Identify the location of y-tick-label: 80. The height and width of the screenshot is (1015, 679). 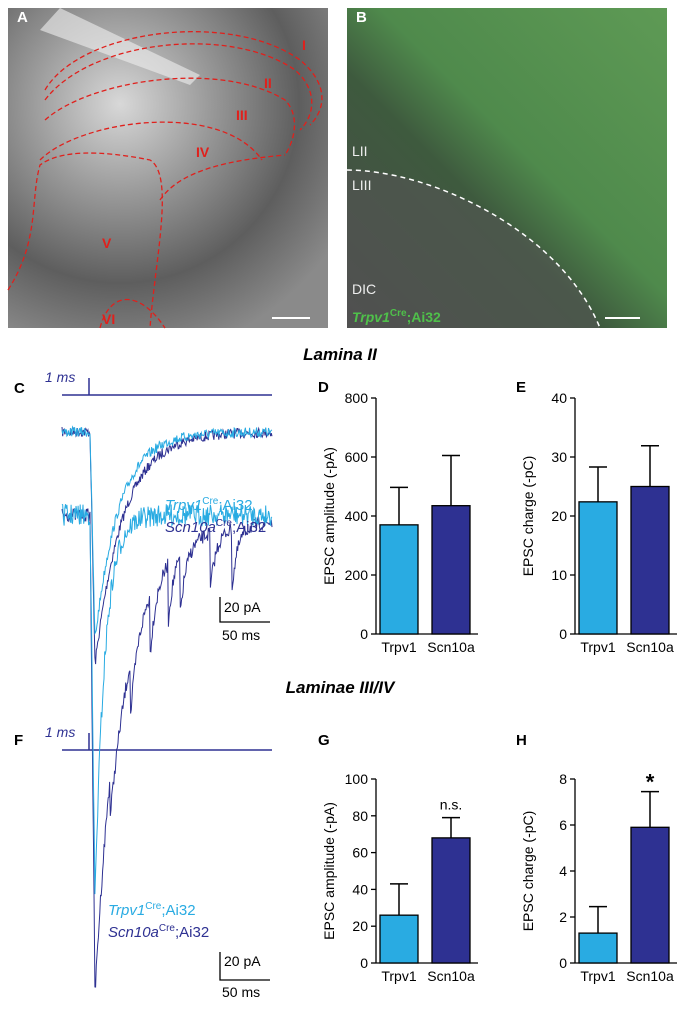
(360, 816).